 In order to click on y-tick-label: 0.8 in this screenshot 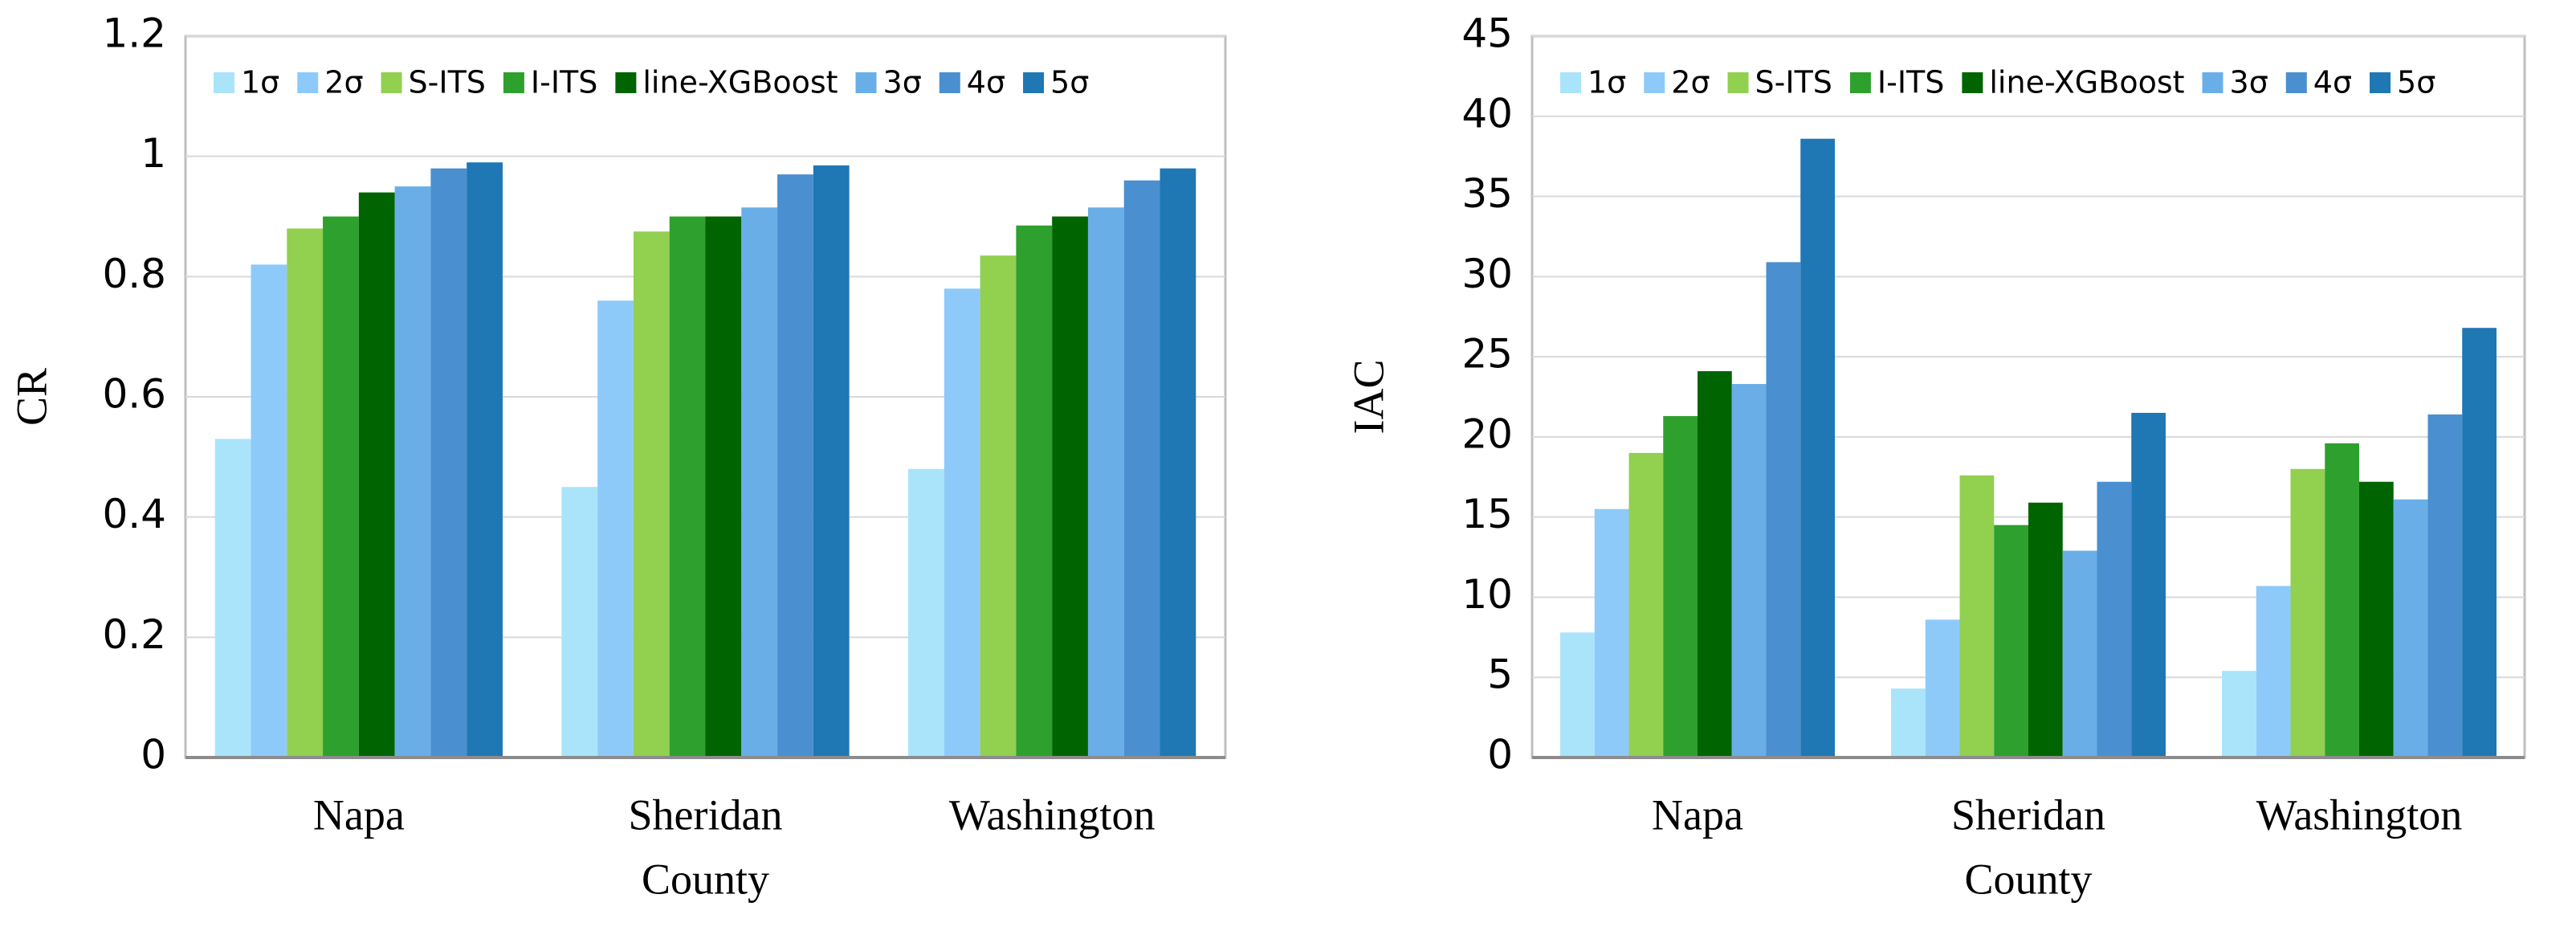, I will do `click(134, 274)`.